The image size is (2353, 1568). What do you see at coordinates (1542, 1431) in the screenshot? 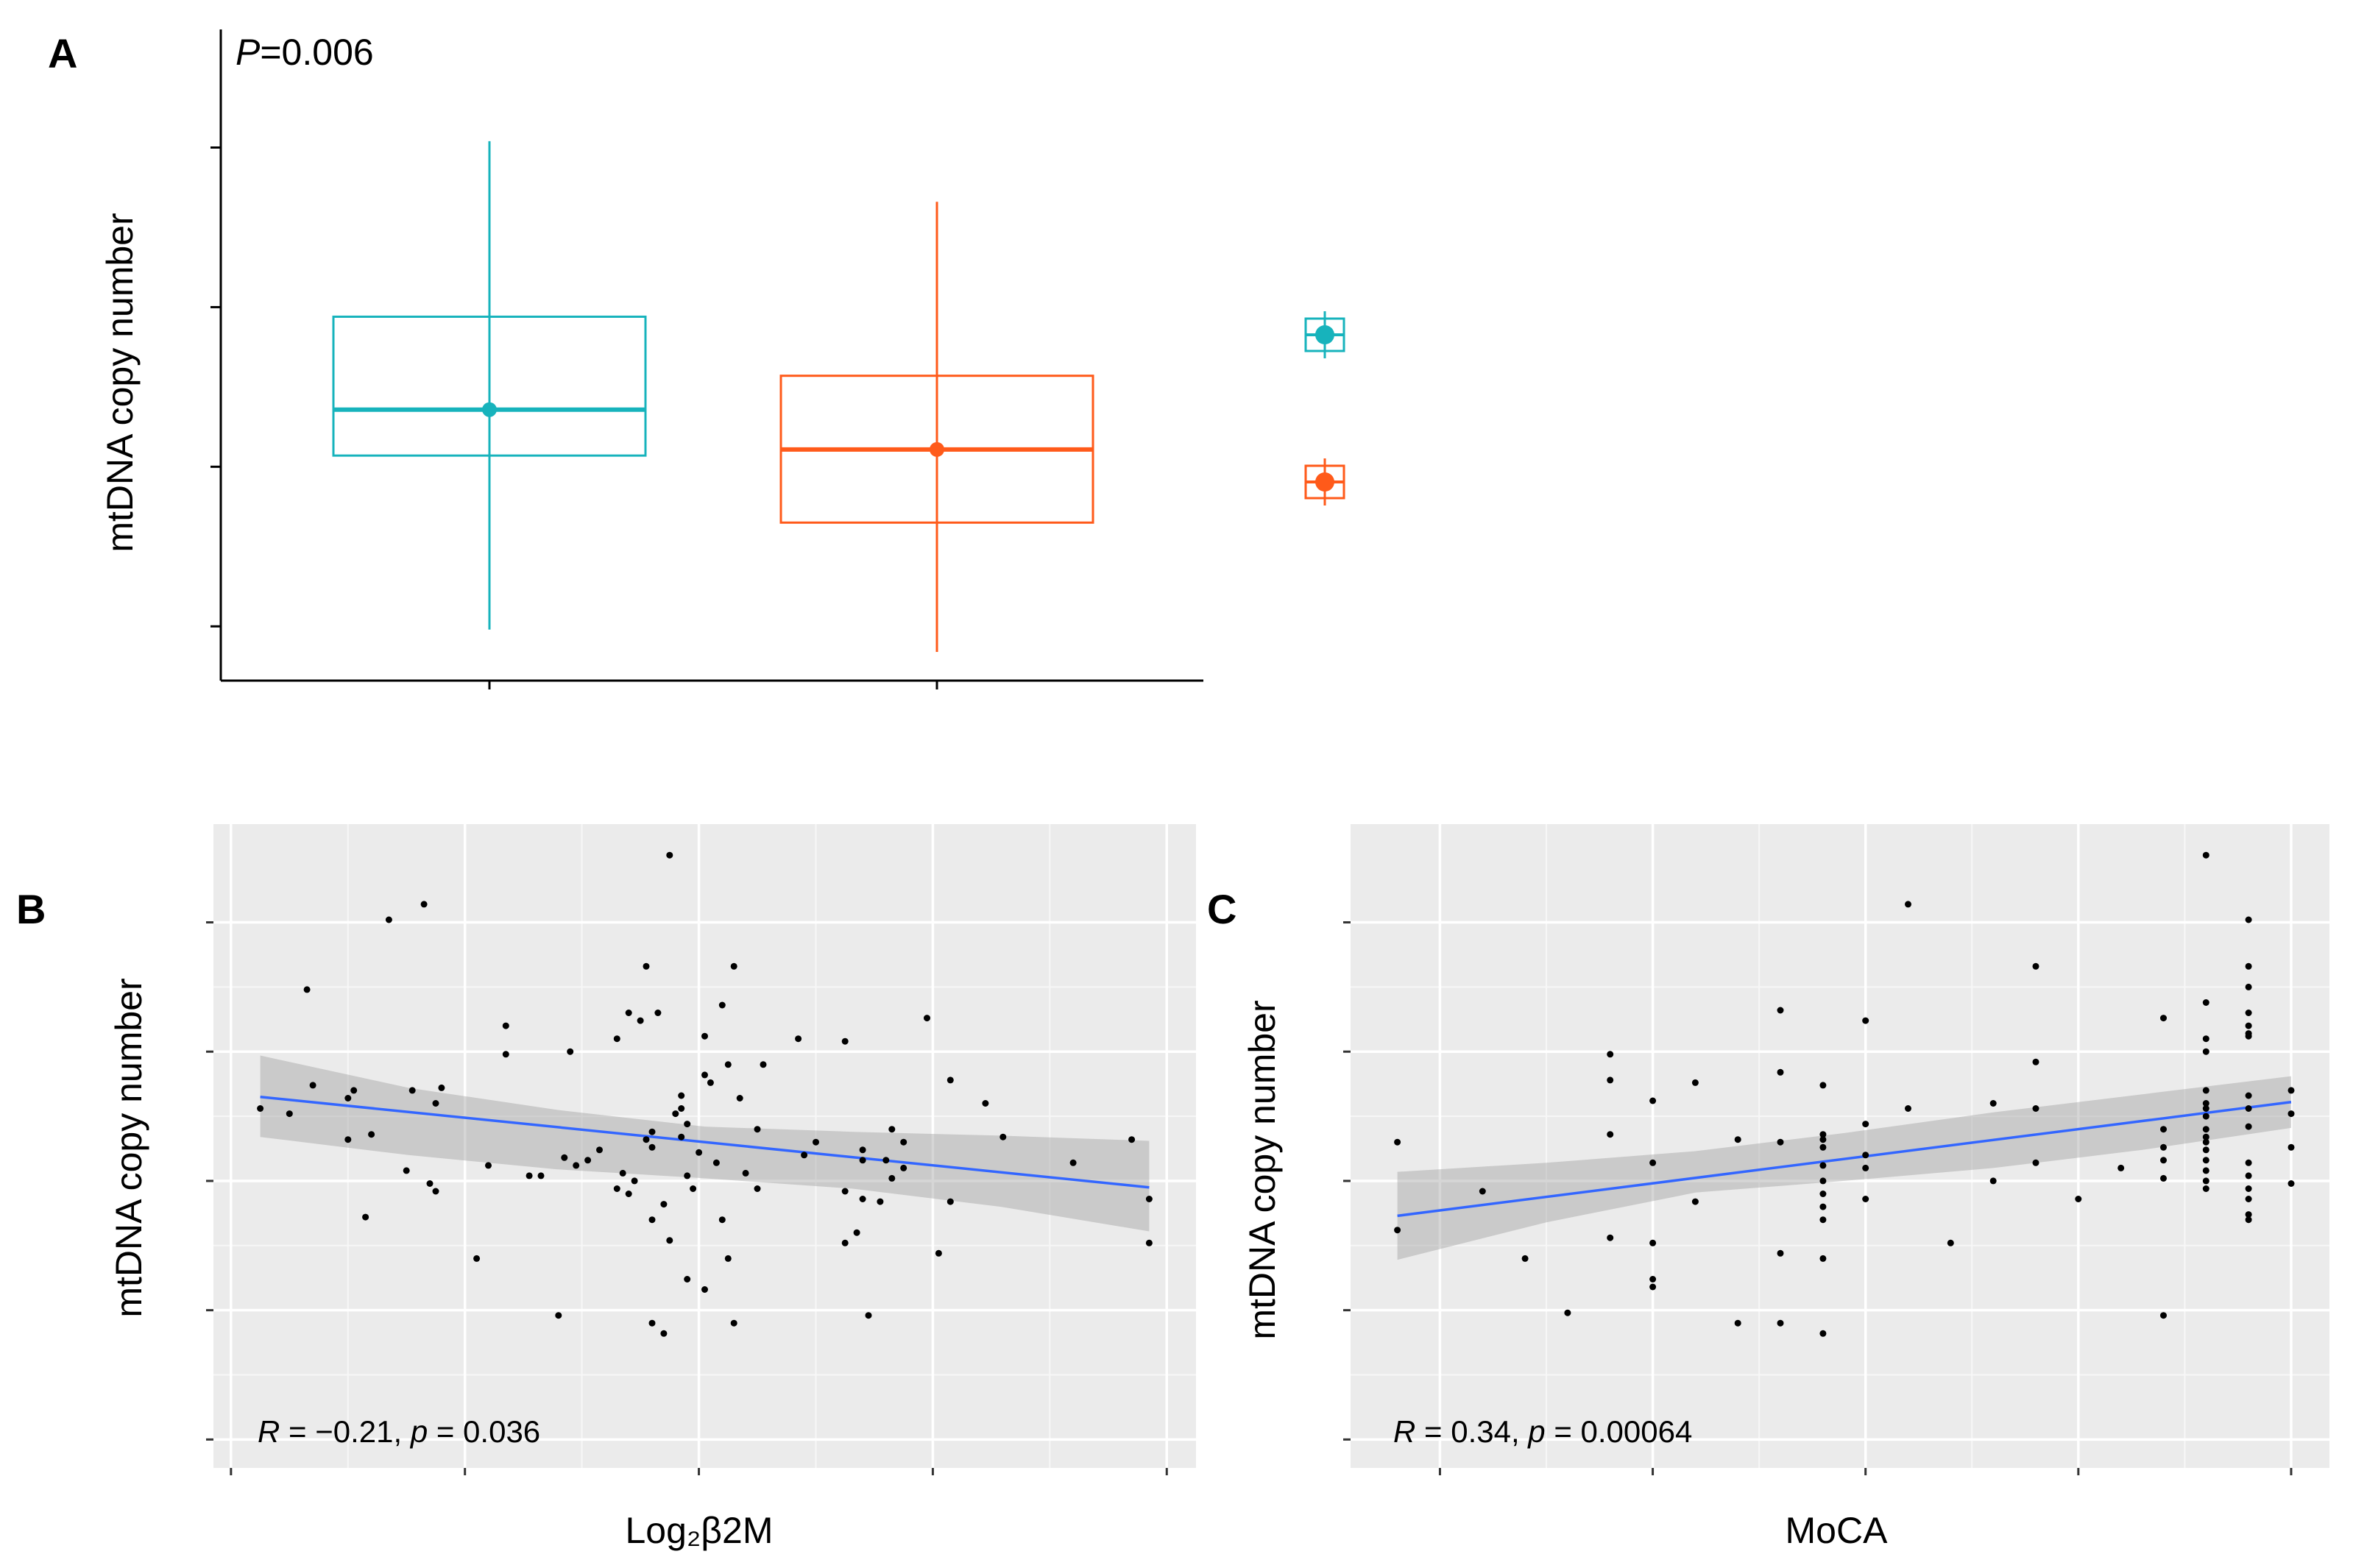
I see `panel-c-correlation: R = 0.34, p = 0.00064` at bounding box center [1542, 1431].